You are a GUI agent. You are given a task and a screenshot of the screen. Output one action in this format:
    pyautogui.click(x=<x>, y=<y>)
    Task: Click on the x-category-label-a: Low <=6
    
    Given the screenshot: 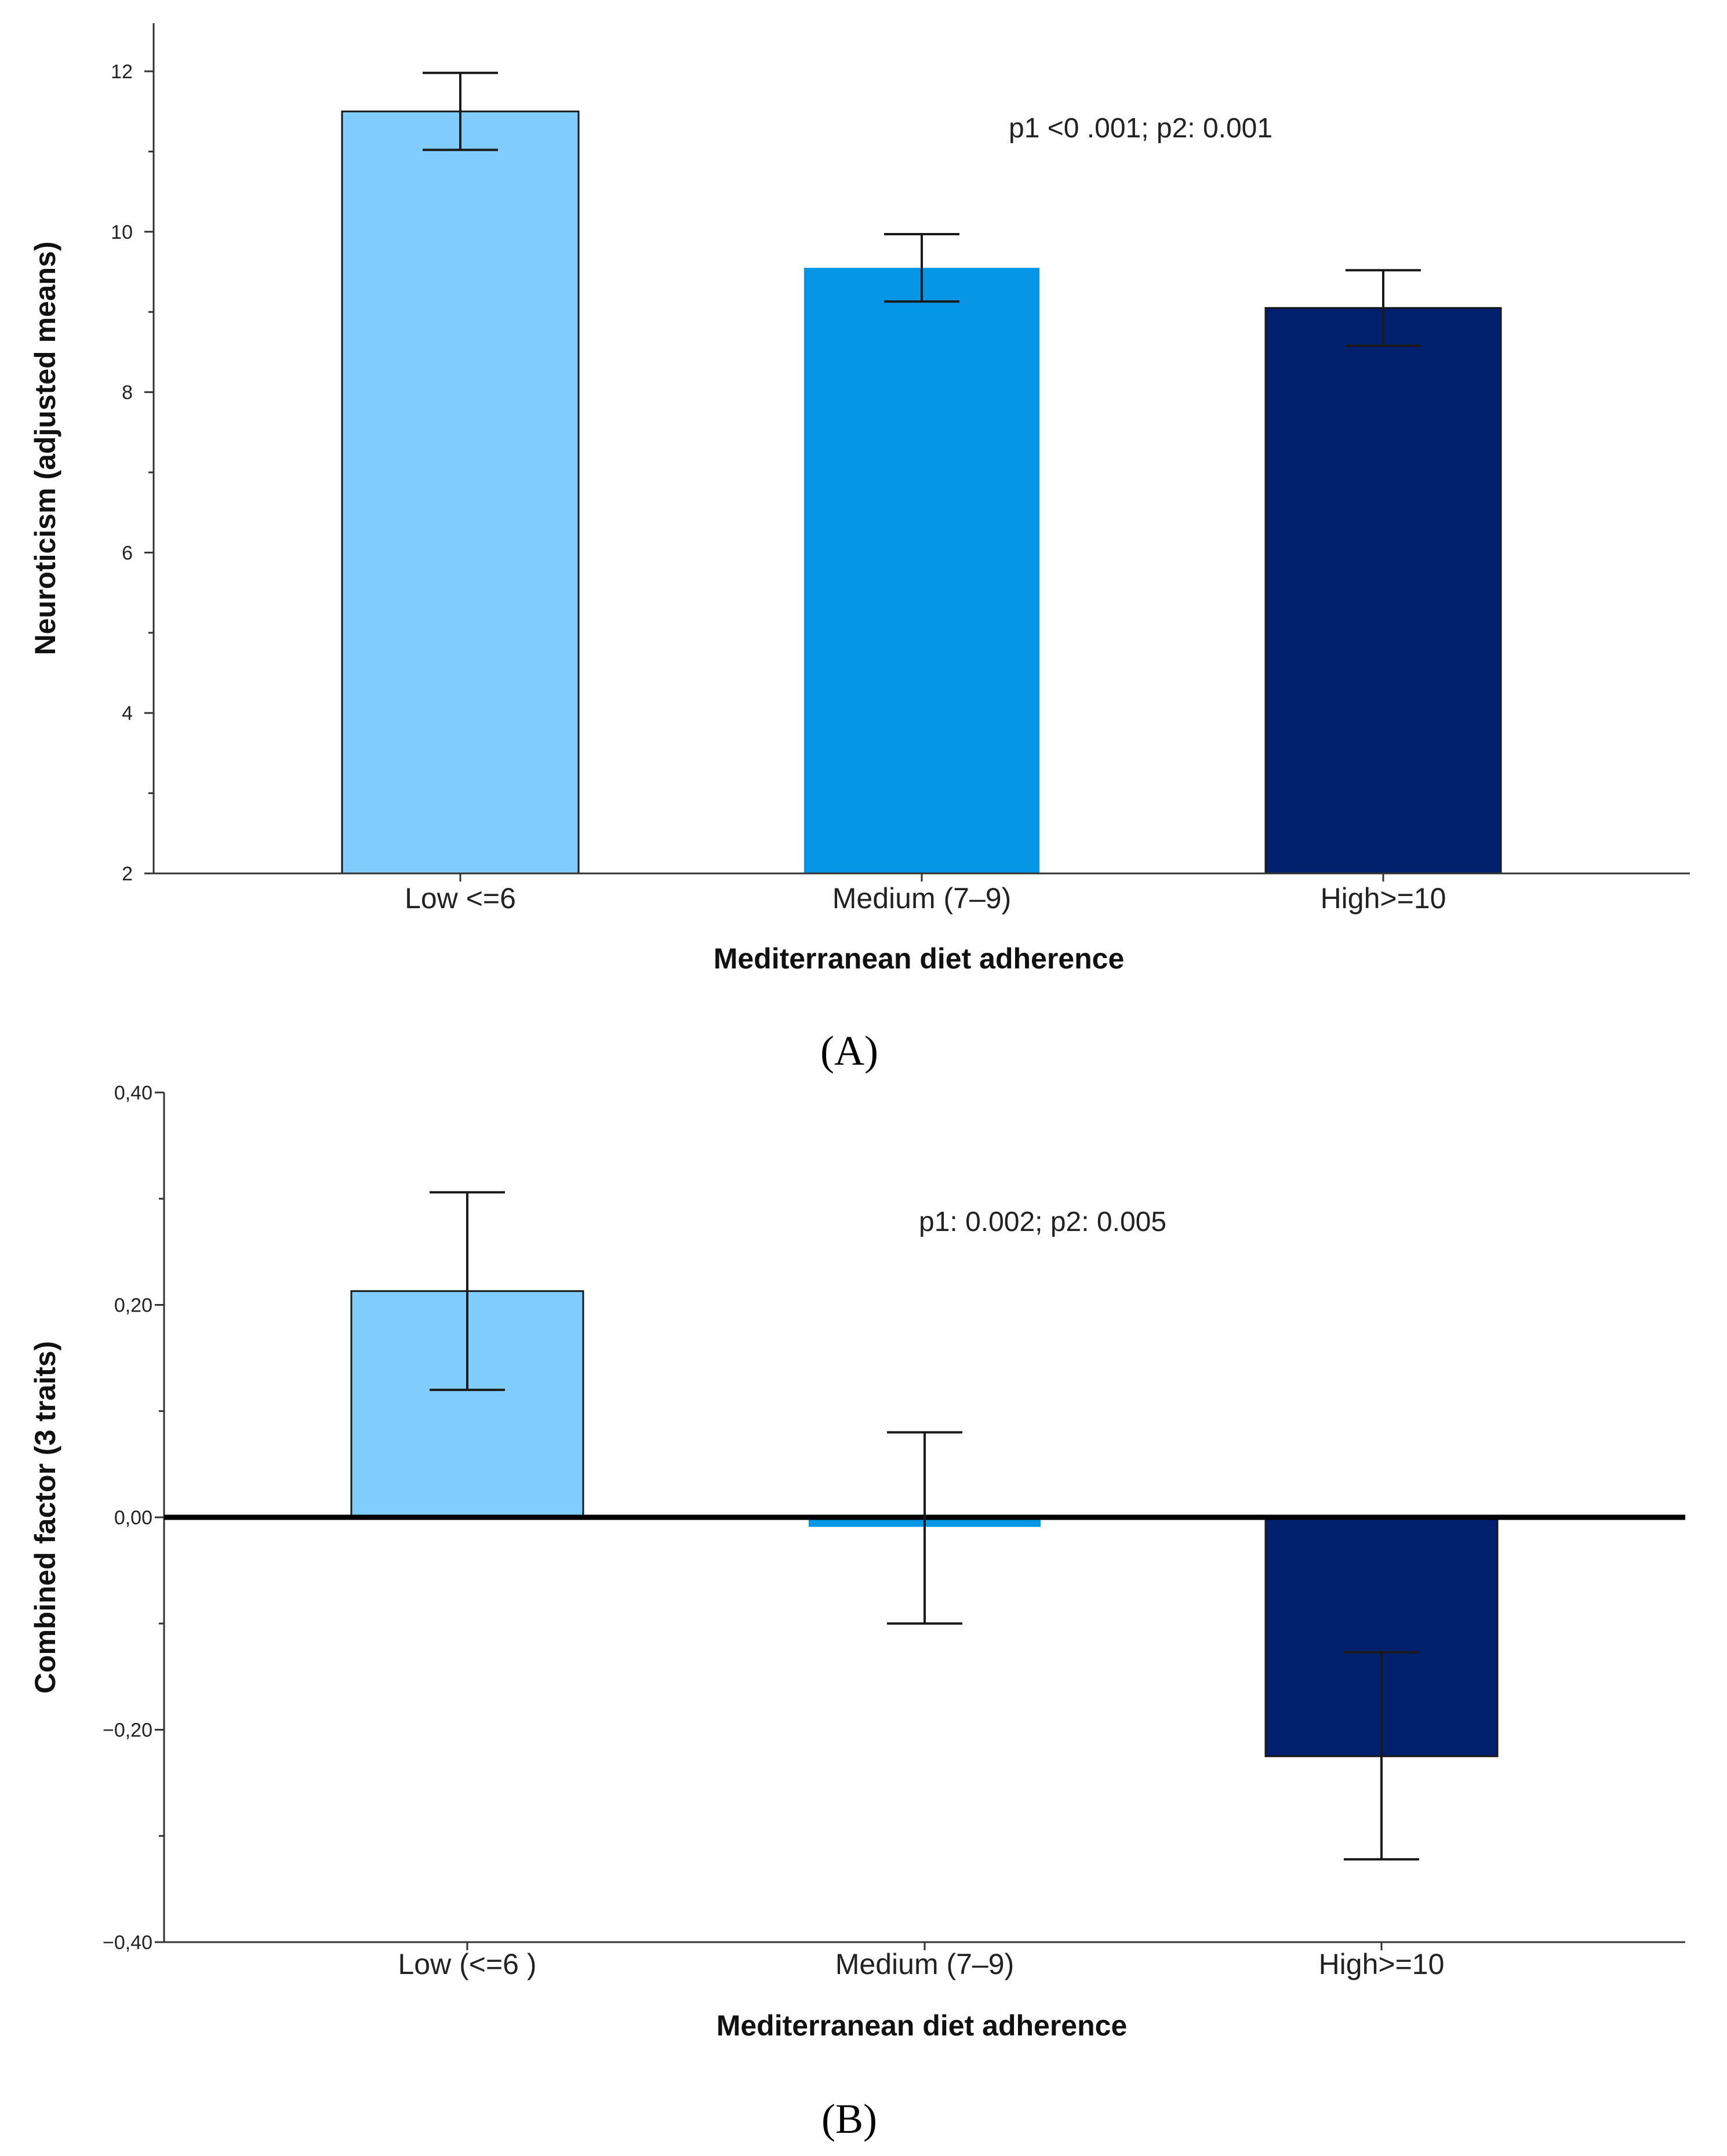 What is the action you would take?
    pyautogui.click(x=461, y=899)
    